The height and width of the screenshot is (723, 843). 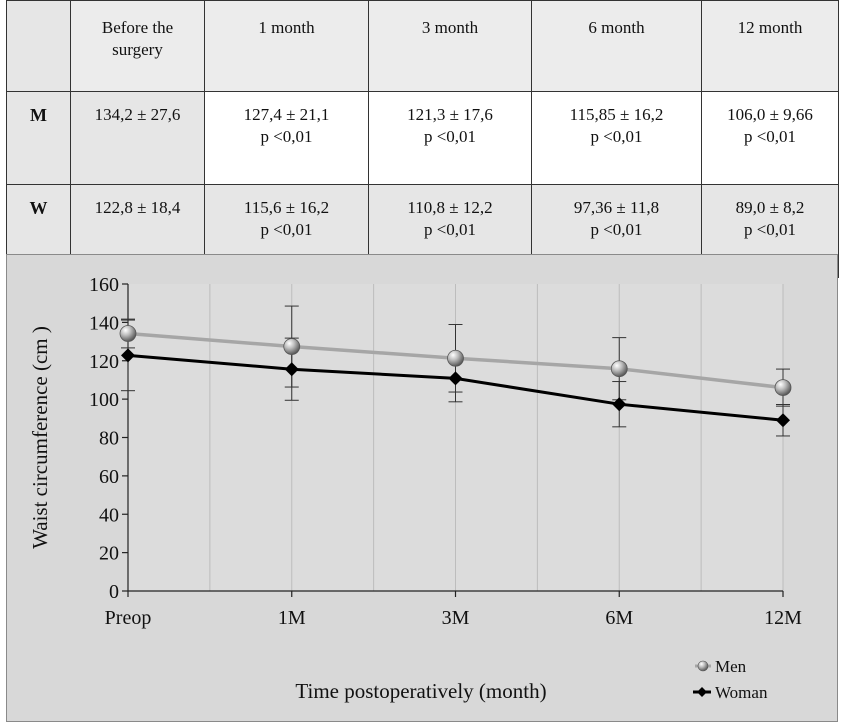 What do you see at coordinates (128, 618) in the screenshot?
I see `x-tick-label: Preop` at bounding box center [128, 618].